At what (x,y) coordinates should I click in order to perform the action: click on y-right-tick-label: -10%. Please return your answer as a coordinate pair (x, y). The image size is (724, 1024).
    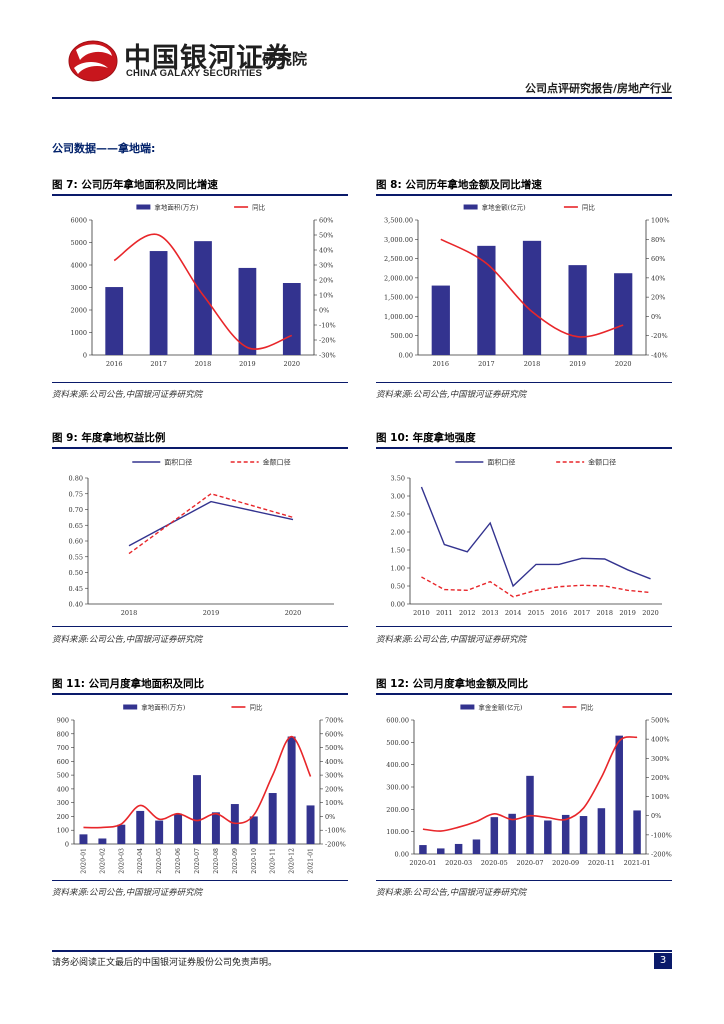
    Looking at the image, I should click on (327, 326).